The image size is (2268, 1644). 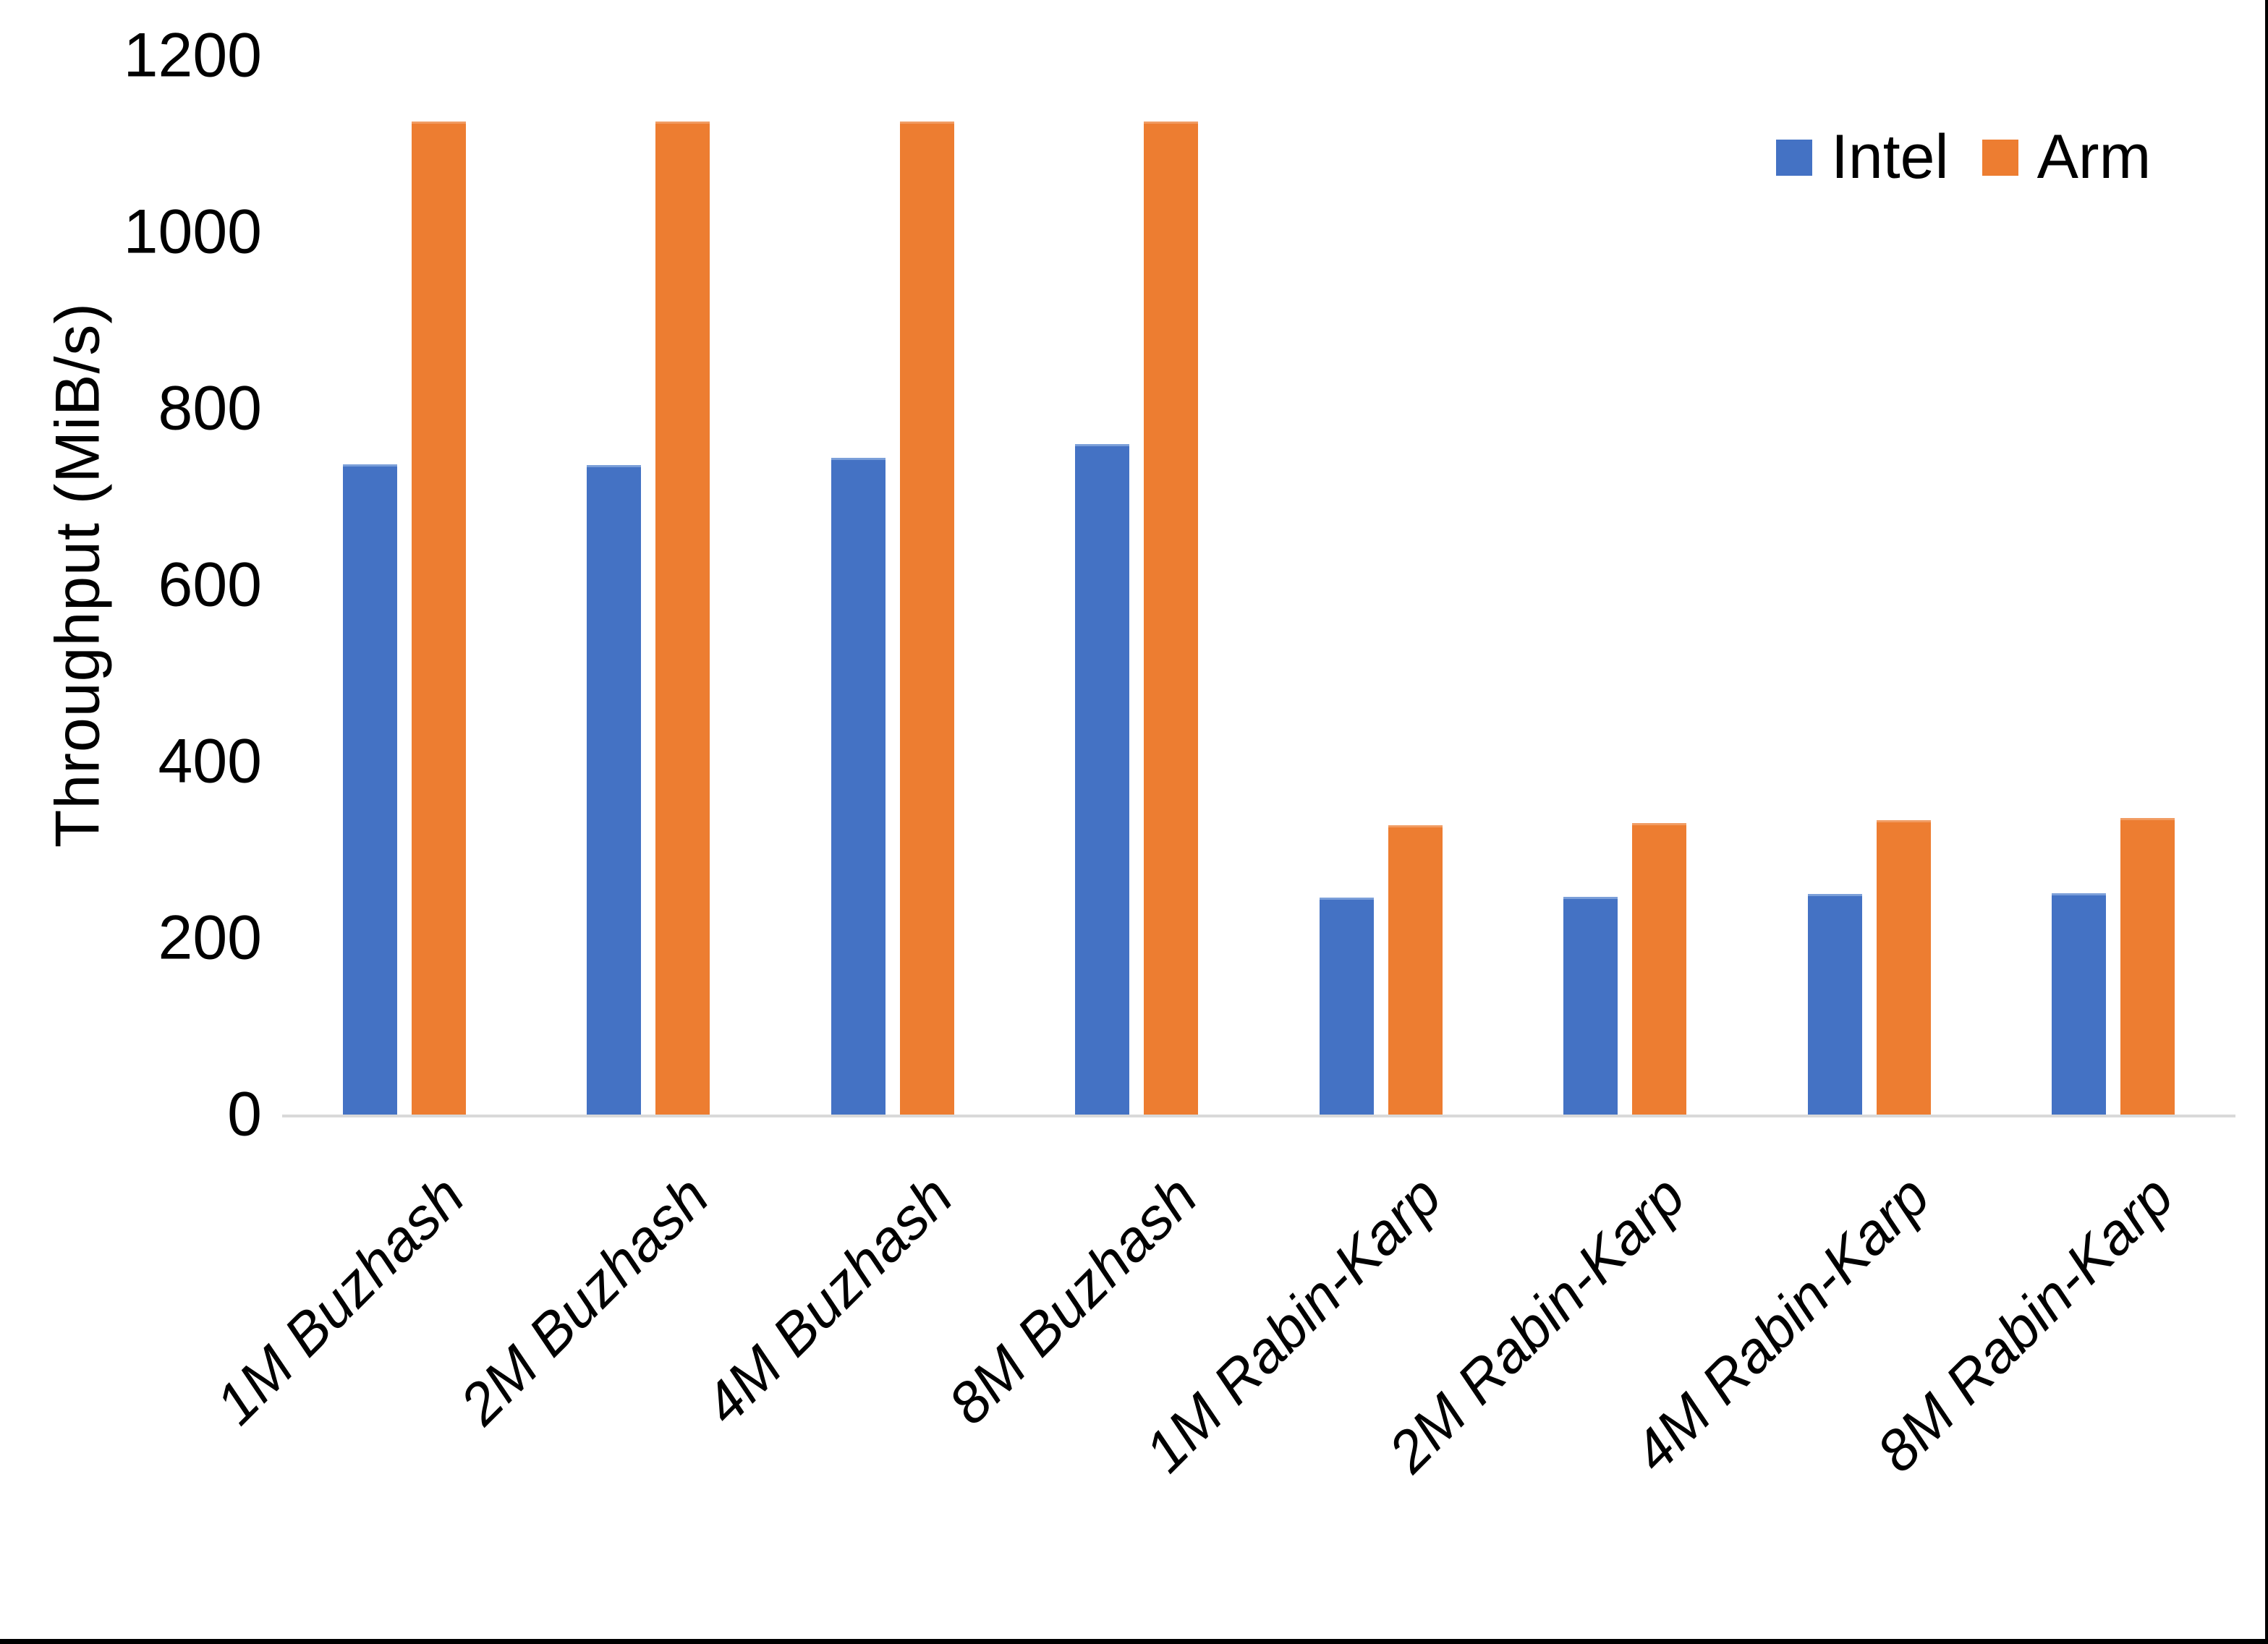 I want to click on legend-item-intel: Intel, so click(x=1862, y=157).